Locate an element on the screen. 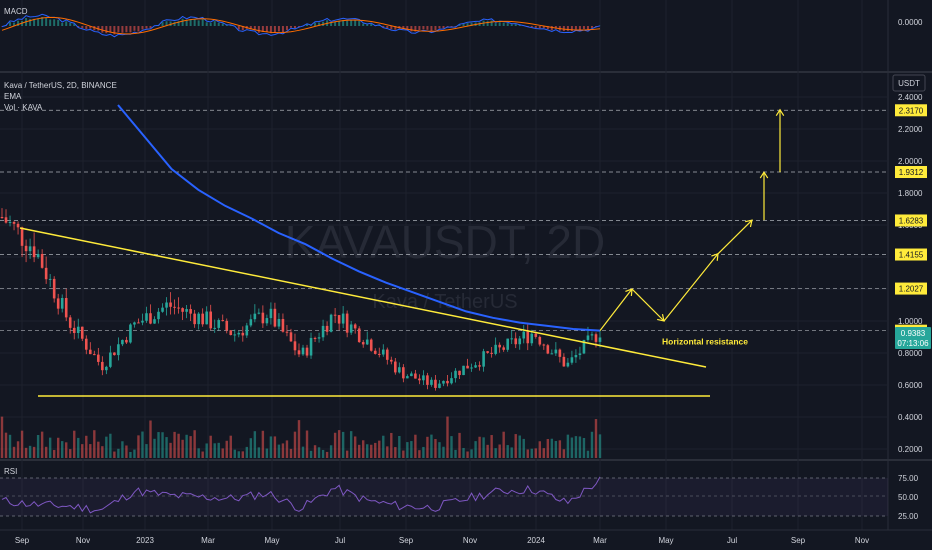 The image size is (932, 550). price-axis-label: 0.6000 is located at coordinates (910, 385).